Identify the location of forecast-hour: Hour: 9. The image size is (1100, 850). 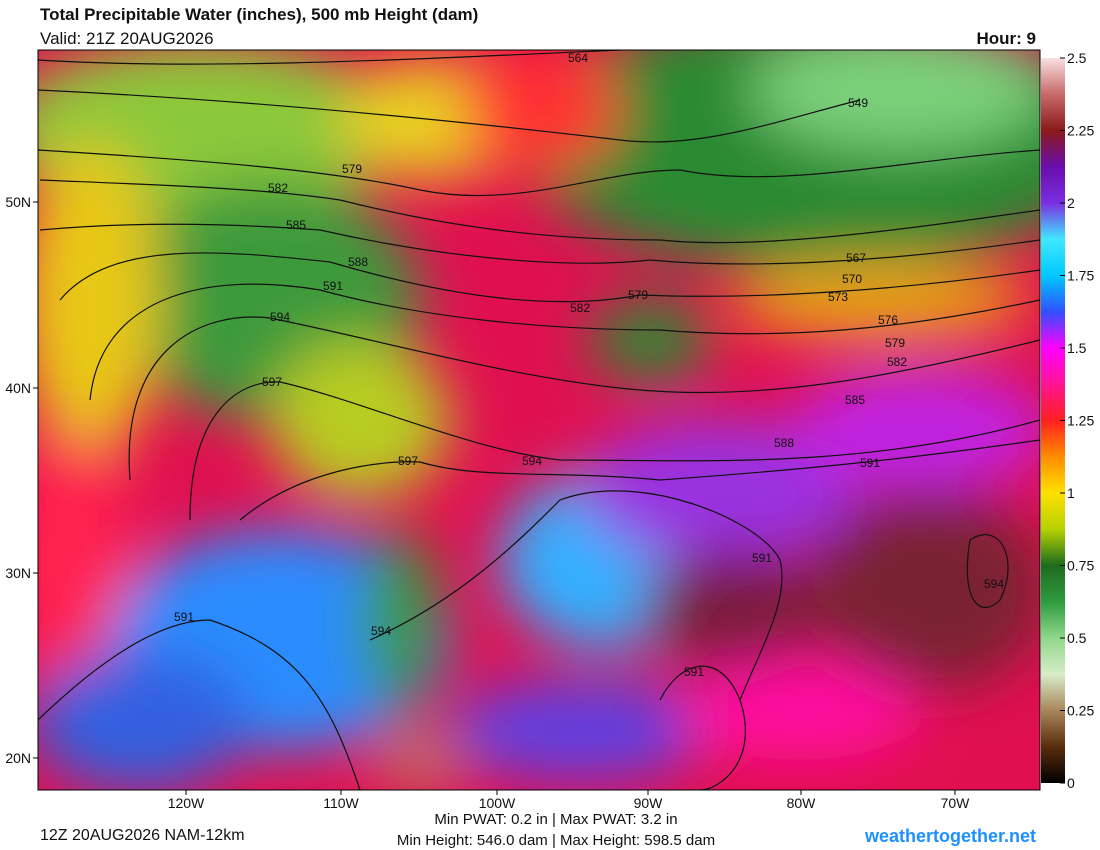
(1007, 38).